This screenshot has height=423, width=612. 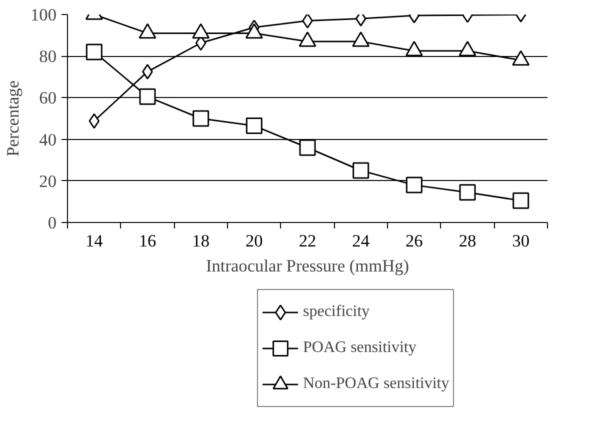 I want to click on x-tick-label: 18, so click(x=201, y=241).